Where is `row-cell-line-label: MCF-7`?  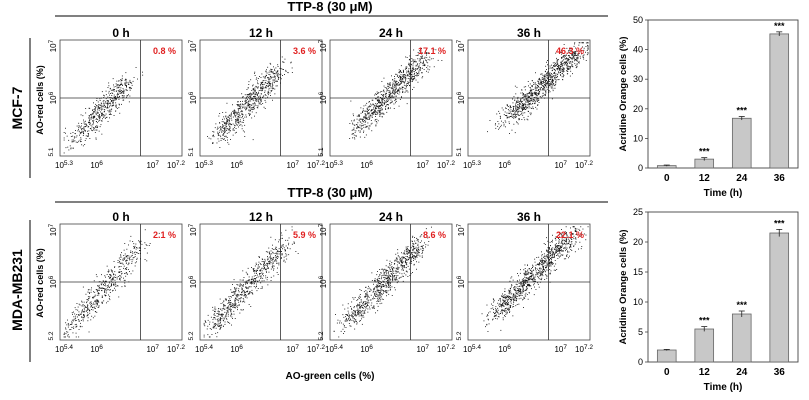
row-cell-line-label: MCF-7 is located at coordinates (17, 107).